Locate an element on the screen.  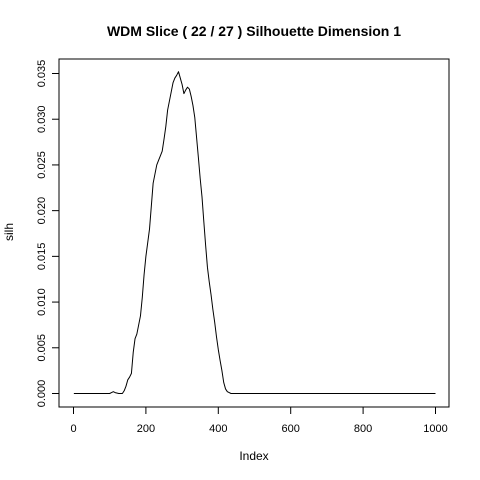
y-tick-label: 0.020 is located at coordinates (42, 211).